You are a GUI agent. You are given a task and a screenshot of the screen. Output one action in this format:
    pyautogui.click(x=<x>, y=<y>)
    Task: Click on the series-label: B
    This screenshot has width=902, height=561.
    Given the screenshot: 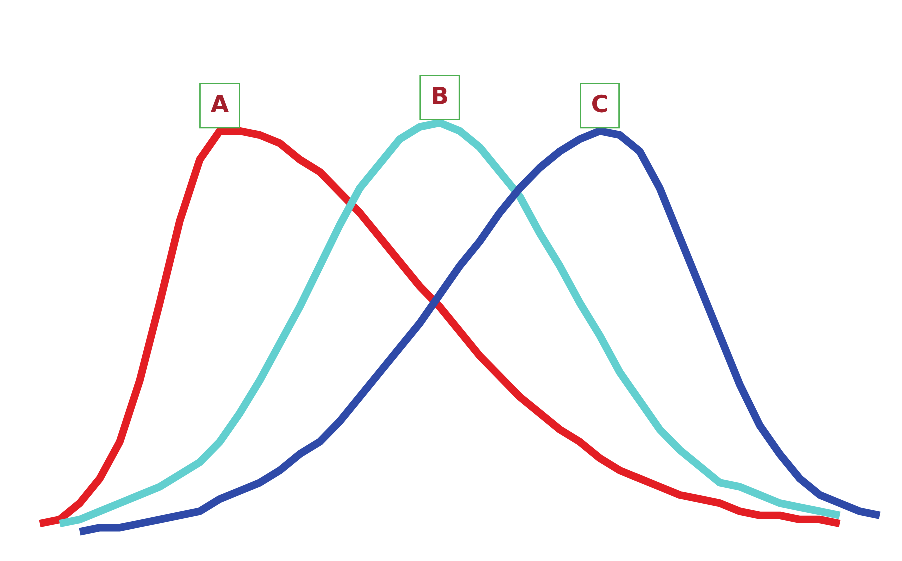 What is the action you would take?
    pyautogui.click(x=440, y=95)
    